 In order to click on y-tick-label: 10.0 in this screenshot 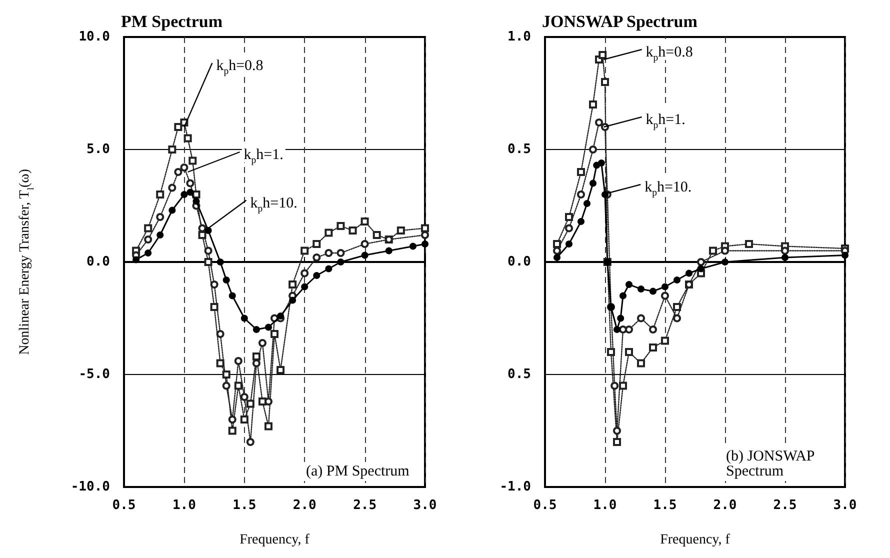, I will do `click(94, 37)`.